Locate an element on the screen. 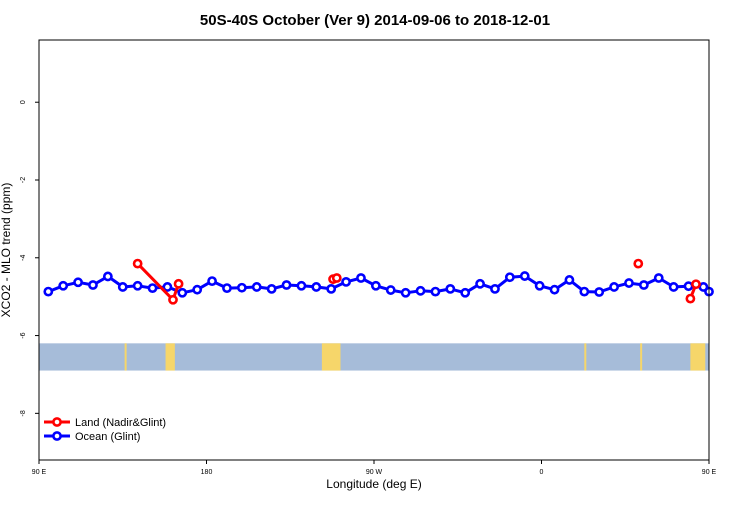 Image resolution: width=750 pixels, height=505 pixels. land-ocean-band is located at coordinates (374, 357).